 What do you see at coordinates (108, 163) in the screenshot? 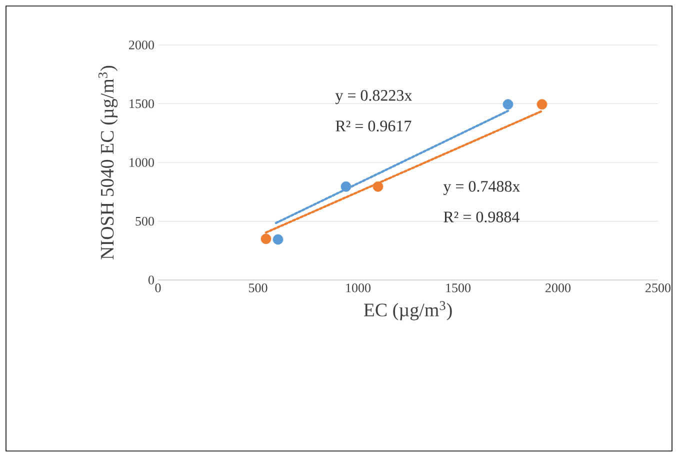
I see `y-axis-title: NIOSH 5040 EC (µg/m$^{3}$)` at bounding box center [108, 163].